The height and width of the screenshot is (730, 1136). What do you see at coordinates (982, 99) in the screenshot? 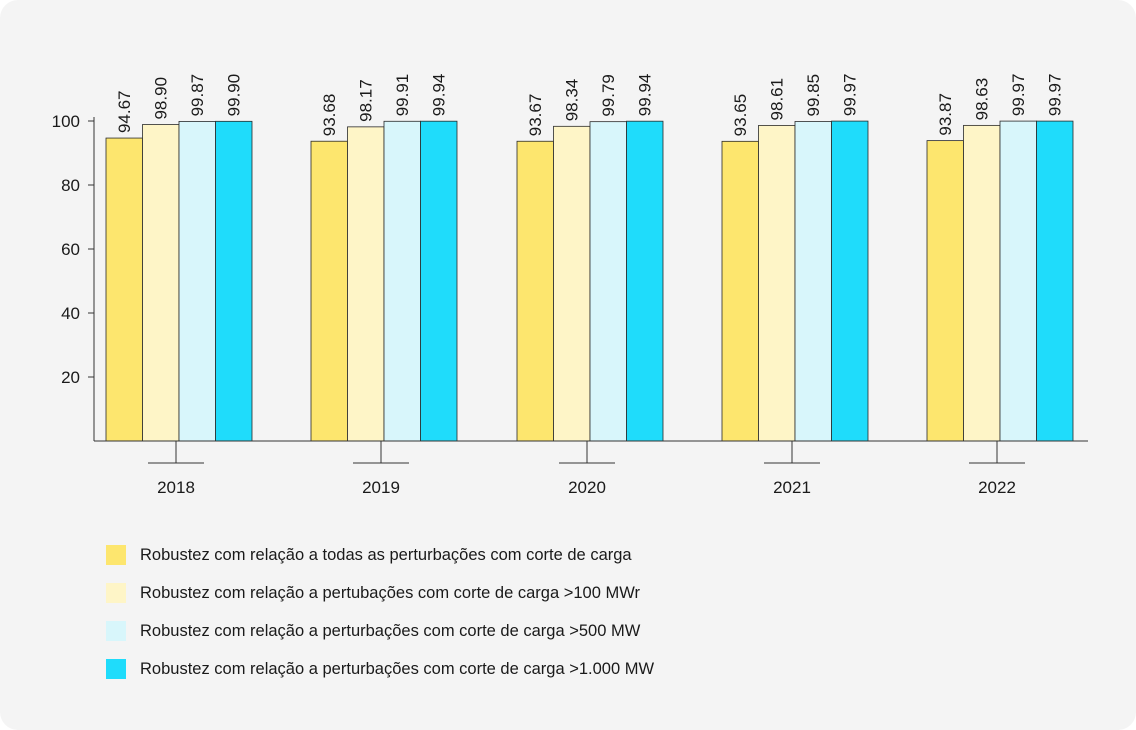
I see `data-label: 98.63` at bounding box center [982, 99].